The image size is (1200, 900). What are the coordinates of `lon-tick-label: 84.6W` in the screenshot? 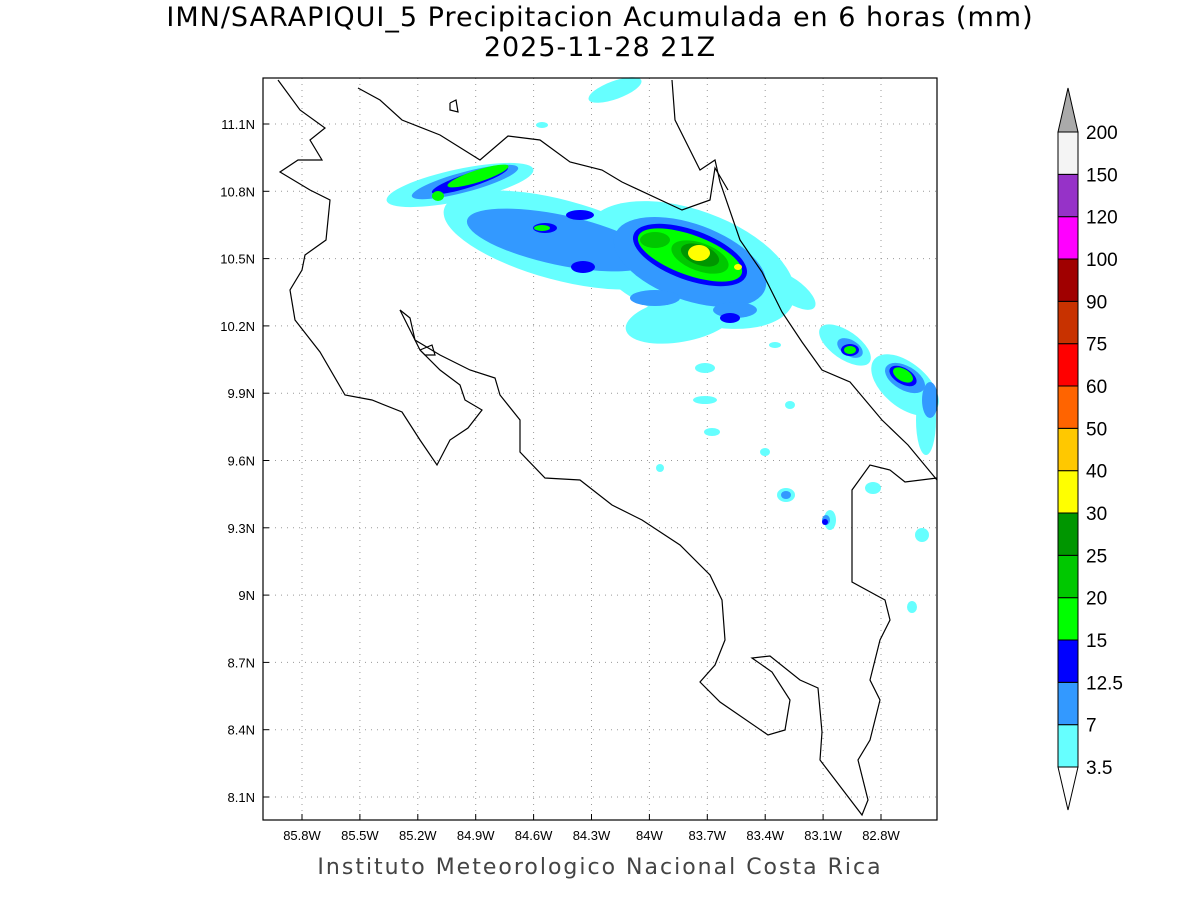 It's located at (534, 835).